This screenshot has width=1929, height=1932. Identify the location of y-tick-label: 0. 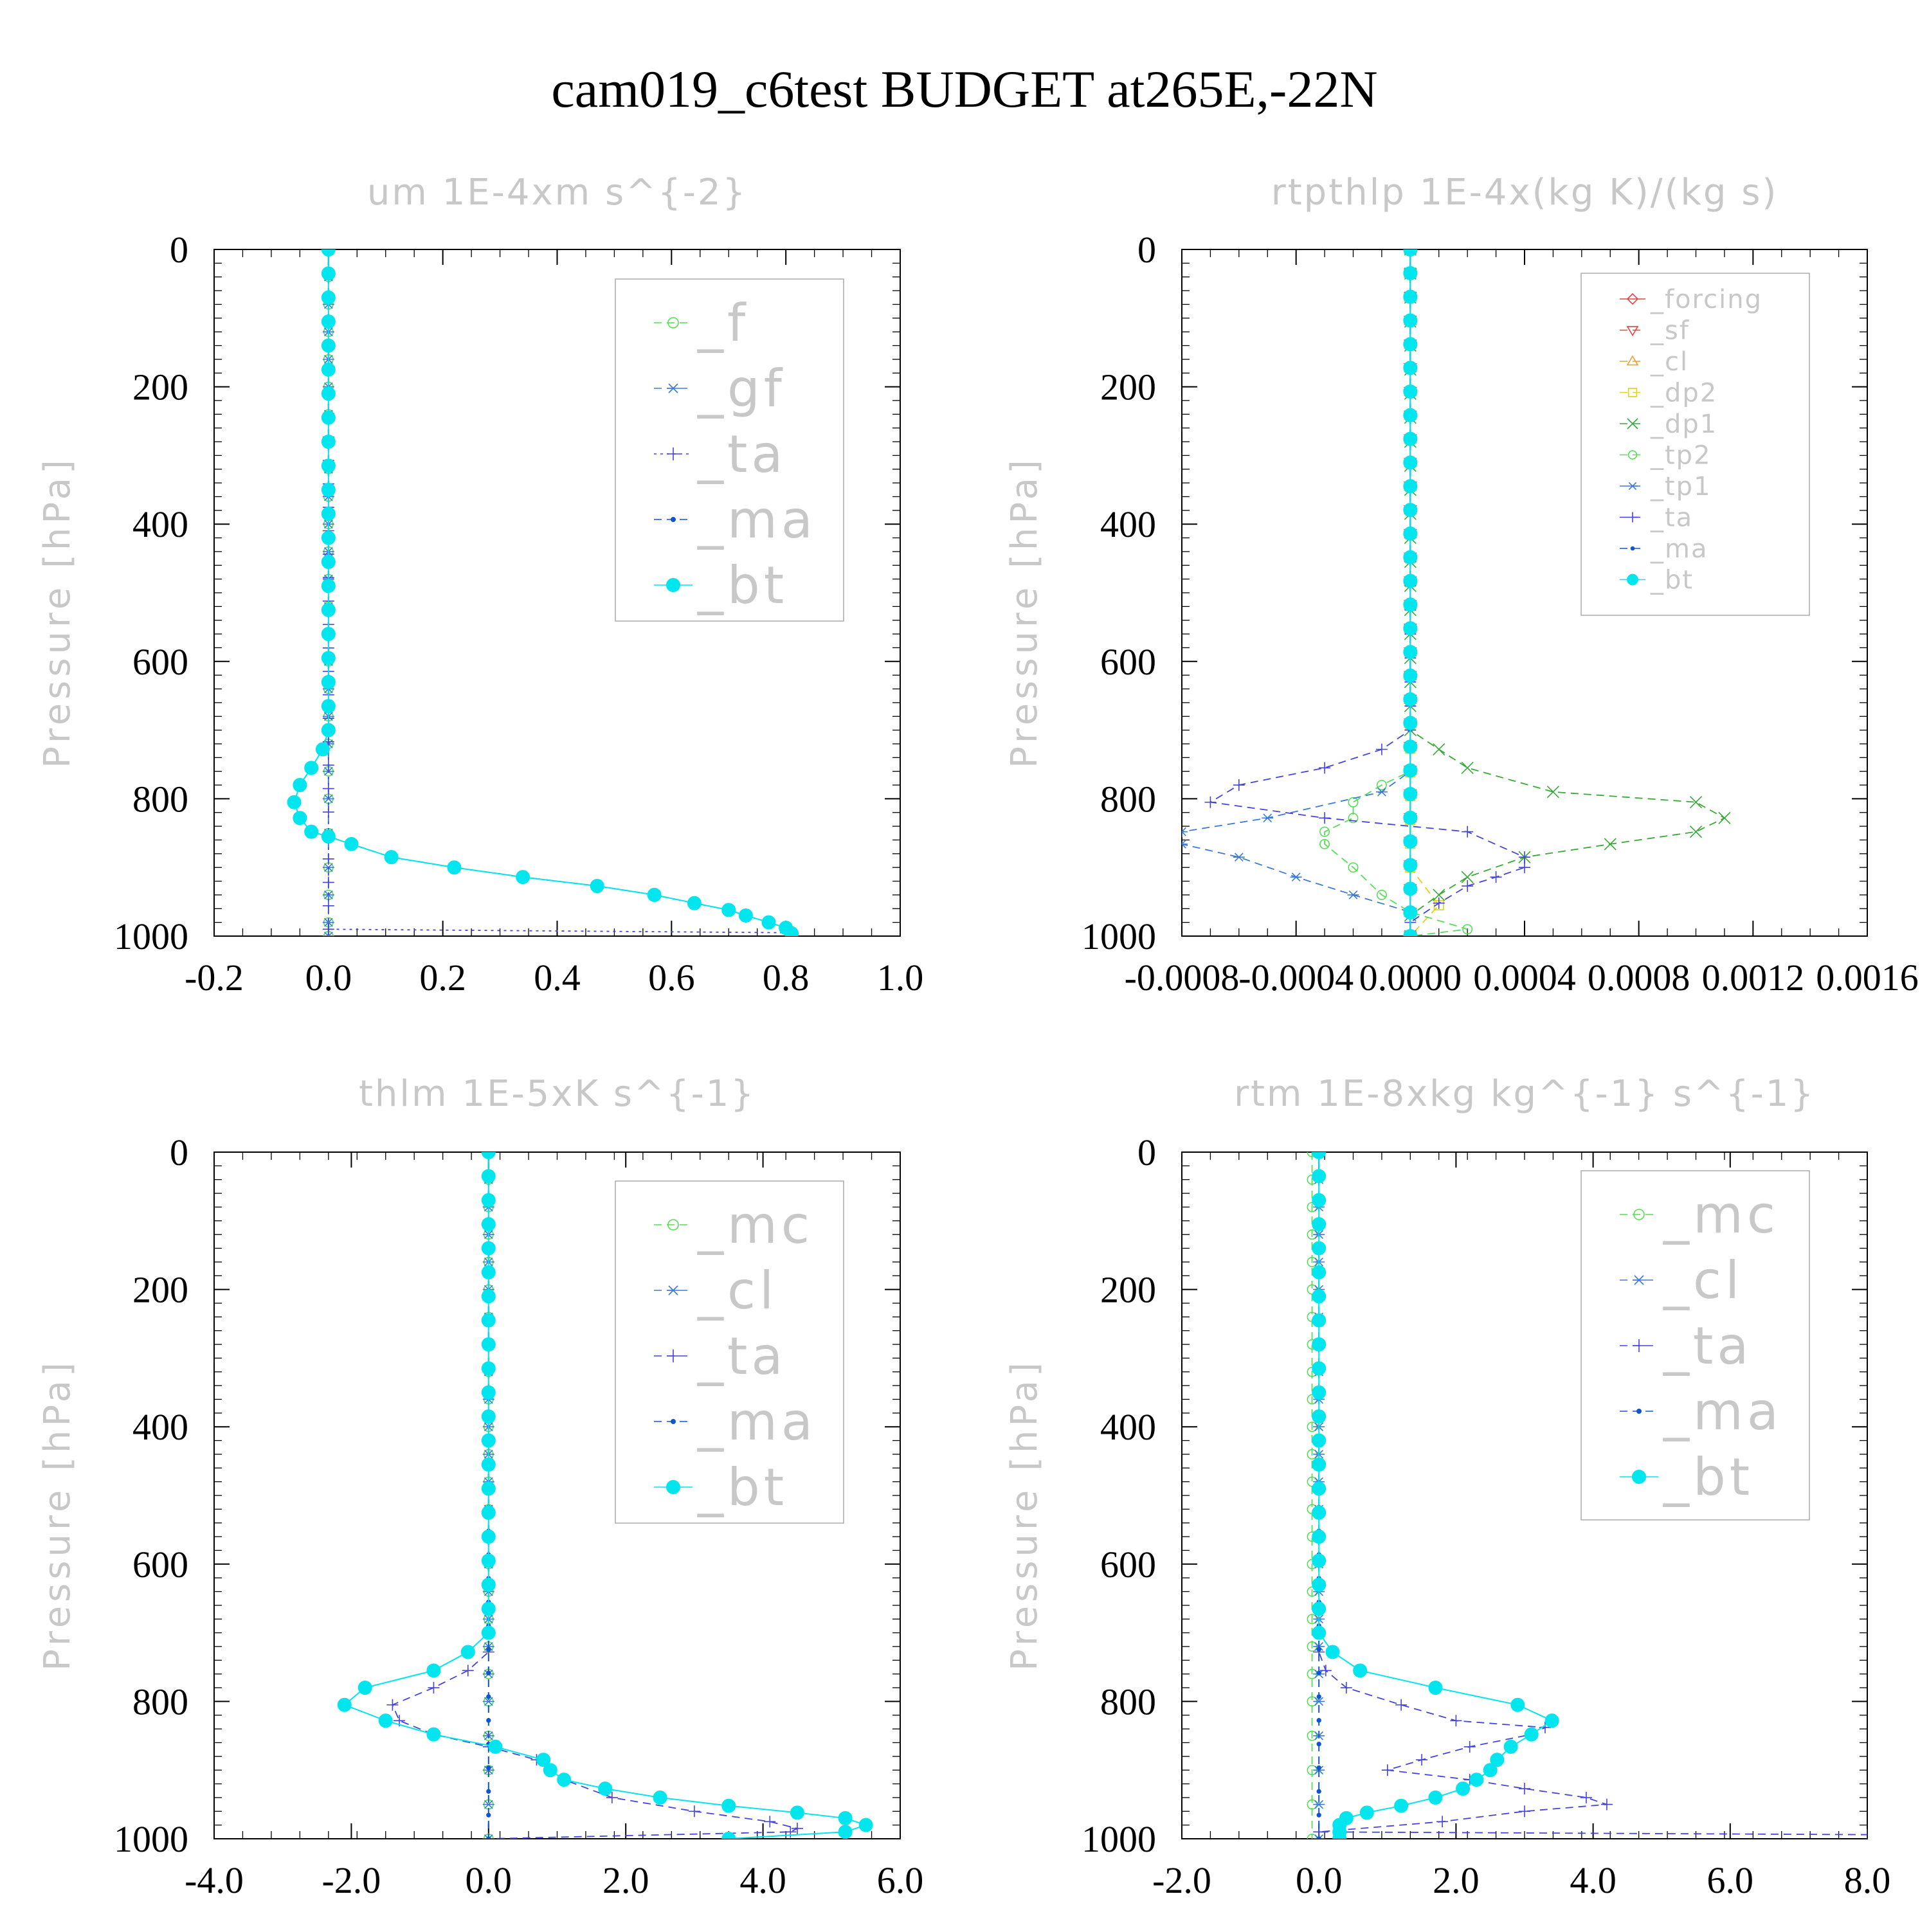
(179, 250).